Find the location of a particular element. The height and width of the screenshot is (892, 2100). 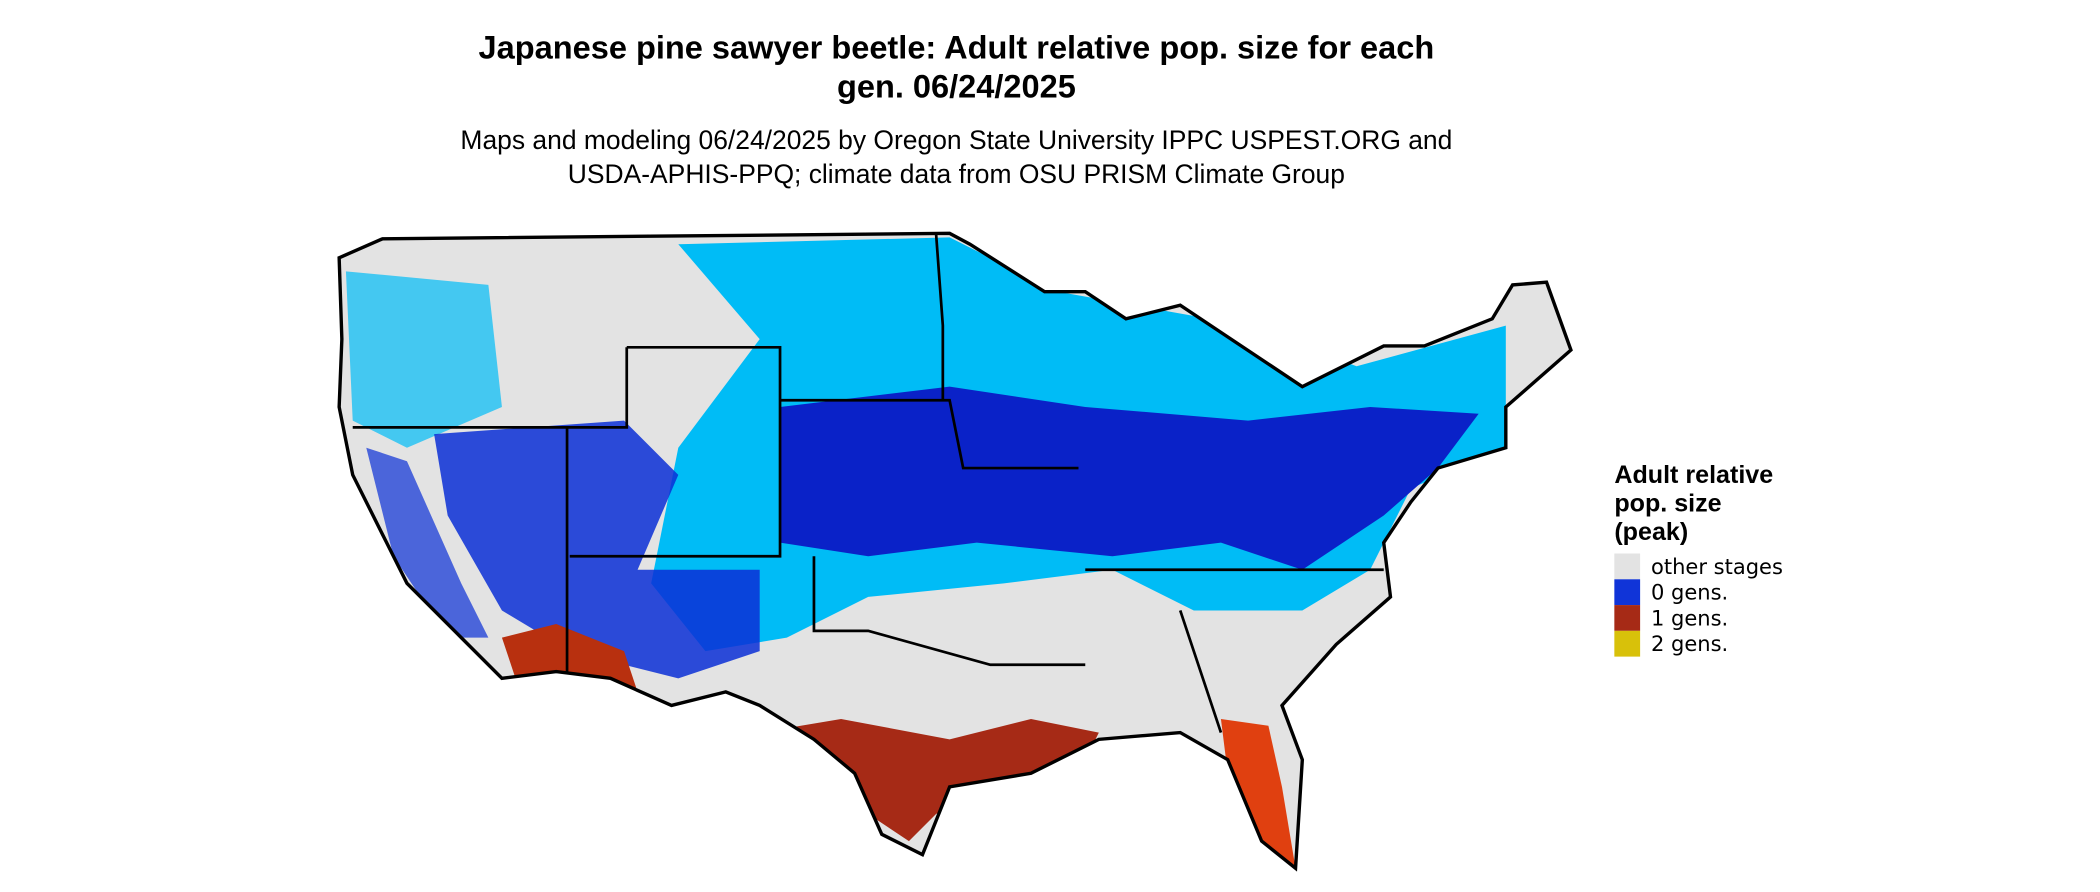

legend-label: 2 gens. is located at coordinates (1689, 643).